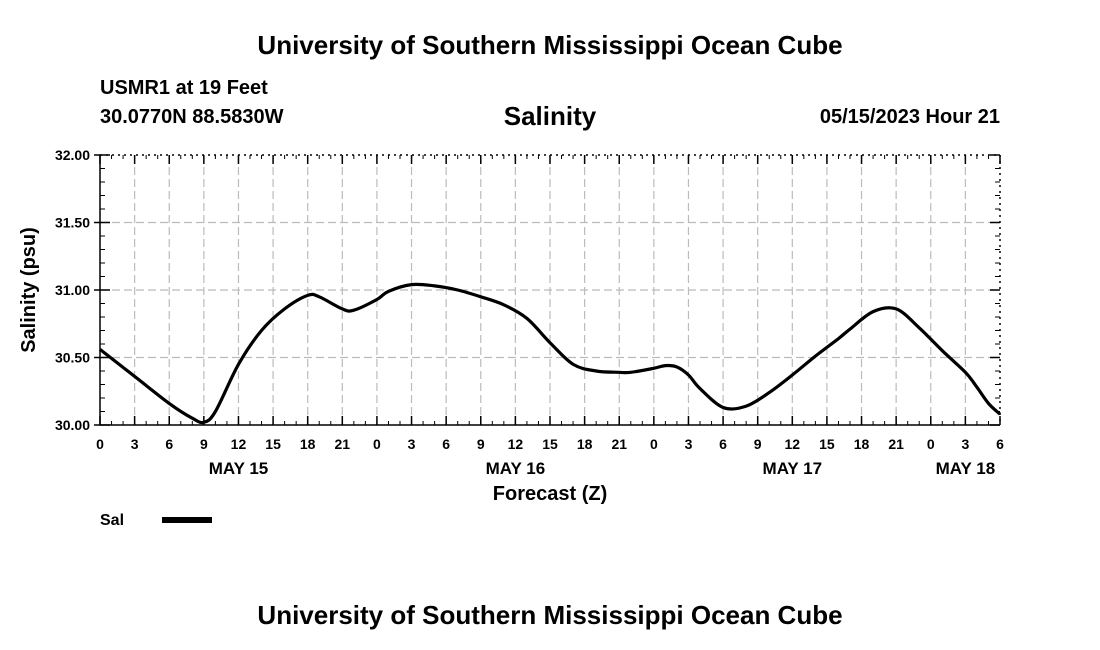  I want to click on chart-title: Salinity, so click(550, 116).